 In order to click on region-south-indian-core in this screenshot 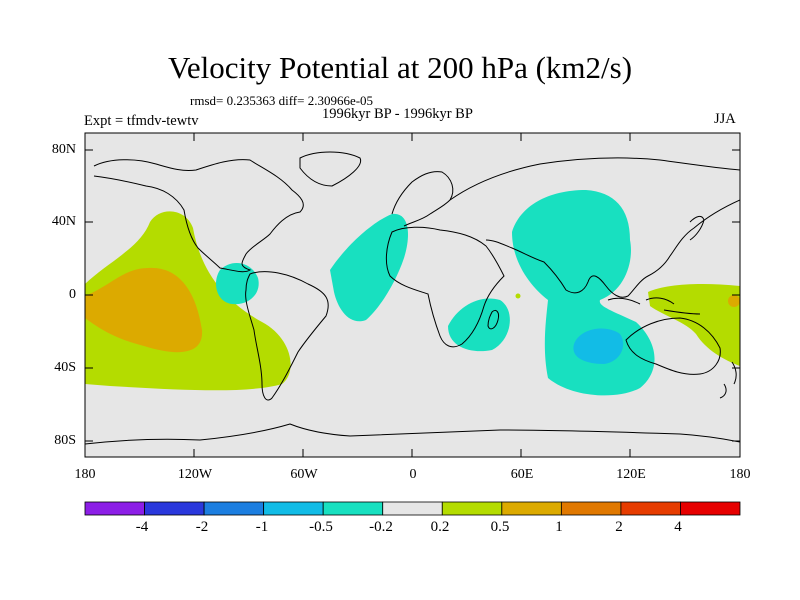, I will do `click(598, 346)`.